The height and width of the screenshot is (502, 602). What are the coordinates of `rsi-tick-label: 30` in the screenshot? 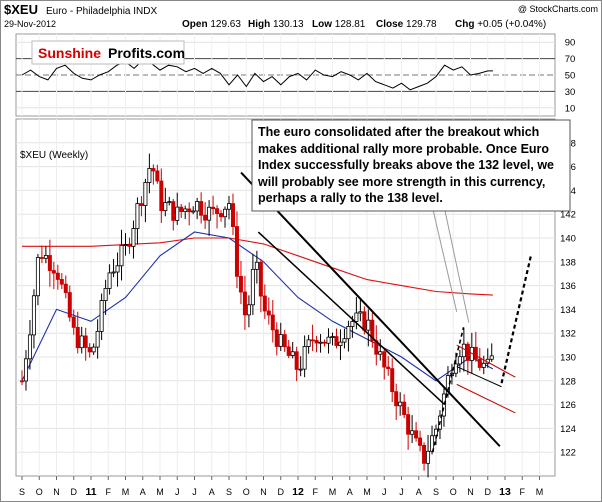 It's located at (570, 92).